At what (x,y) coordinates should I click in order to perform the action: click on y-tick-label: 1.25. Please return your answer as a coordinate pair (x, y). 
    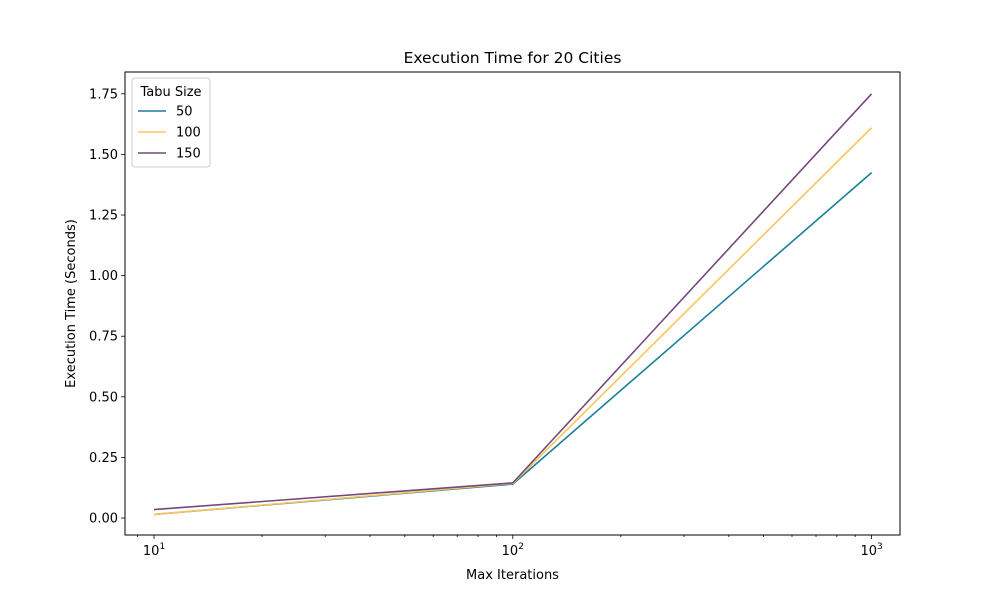
    Looking at the image, I should click on (103, 216).